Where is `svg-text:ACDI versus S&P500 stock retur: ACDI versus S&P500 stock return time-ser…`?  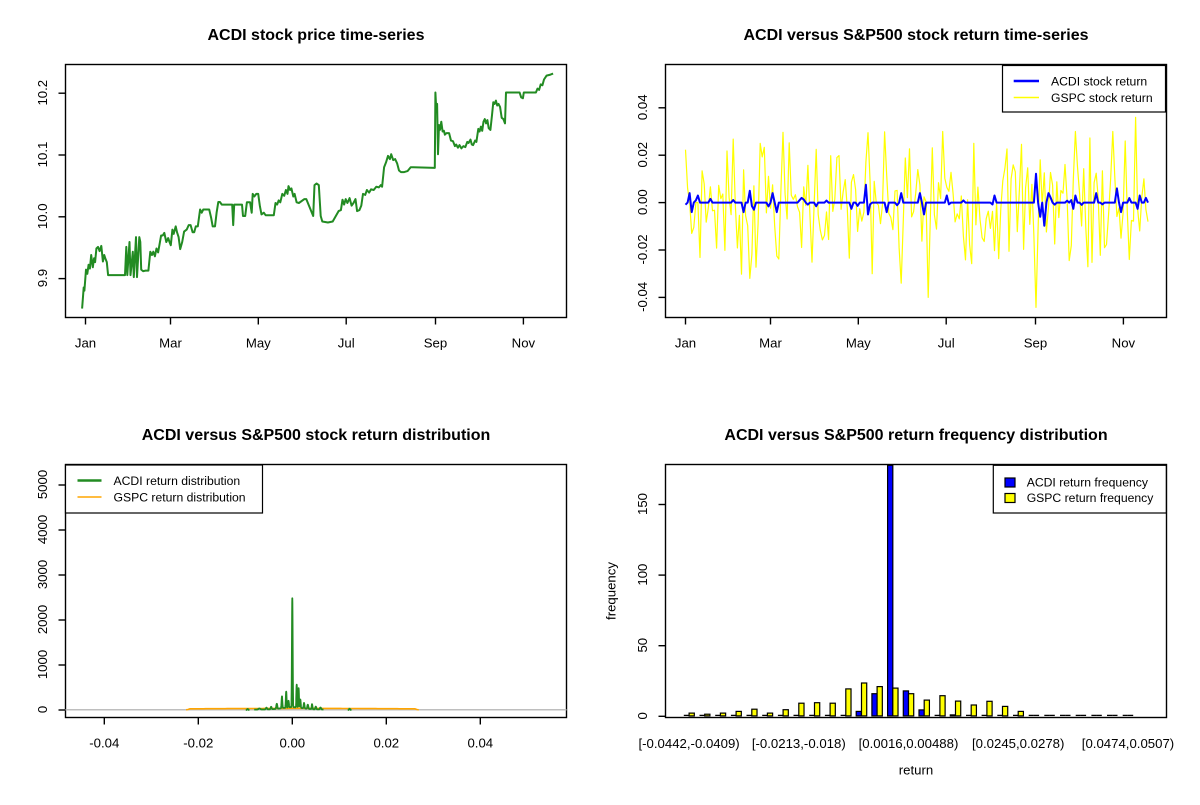 svg-text:ACDI versus S&P500 stock retur: ACDI versus S&P500 stock return time-ser… is located at coordinates (915, 35).